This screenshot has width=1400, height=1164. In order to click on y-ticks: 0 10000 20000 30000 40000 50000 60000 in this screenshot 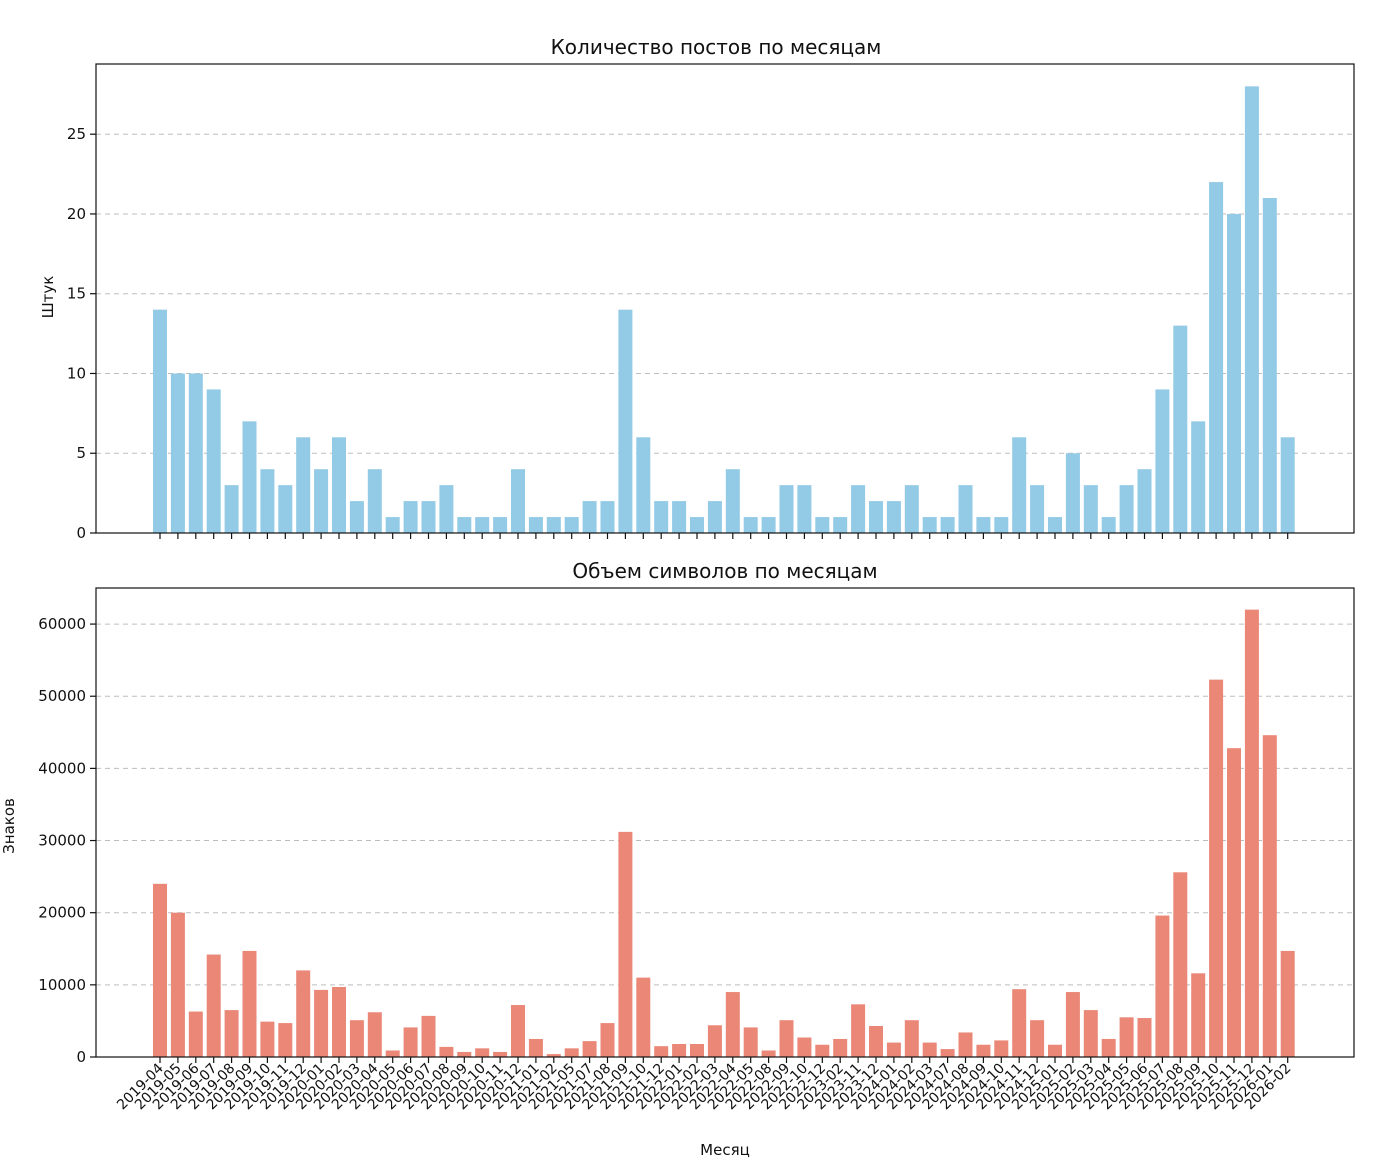, I will do `click(67, 840)`.